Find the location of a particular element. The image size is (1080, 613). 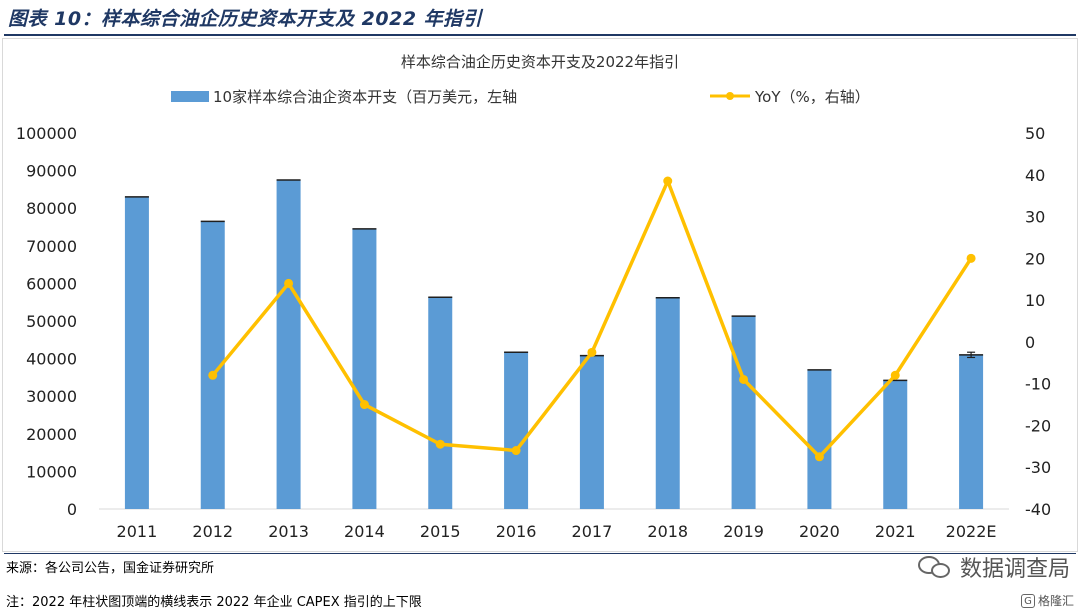

left-tick-label: 40000 is located at coordinates (51, 359).